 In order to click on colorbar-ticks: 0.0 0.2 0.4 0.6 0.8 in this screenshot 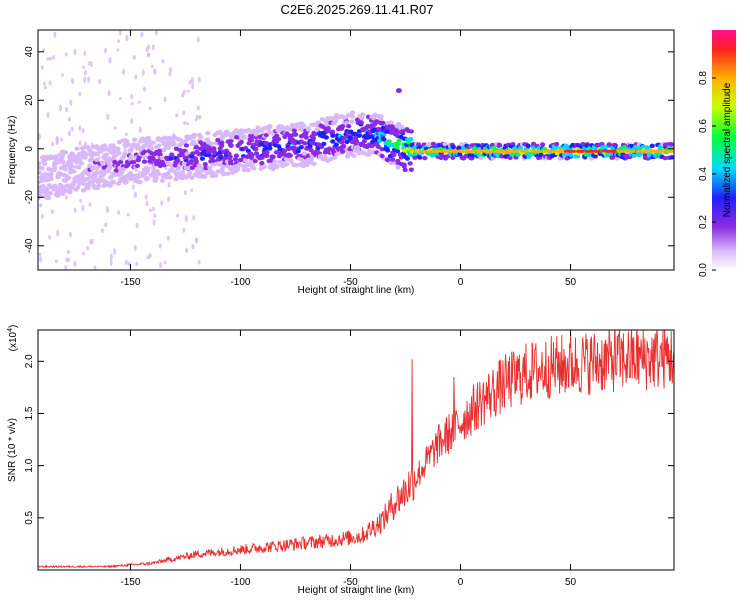, I will do `click(707, 174)`.